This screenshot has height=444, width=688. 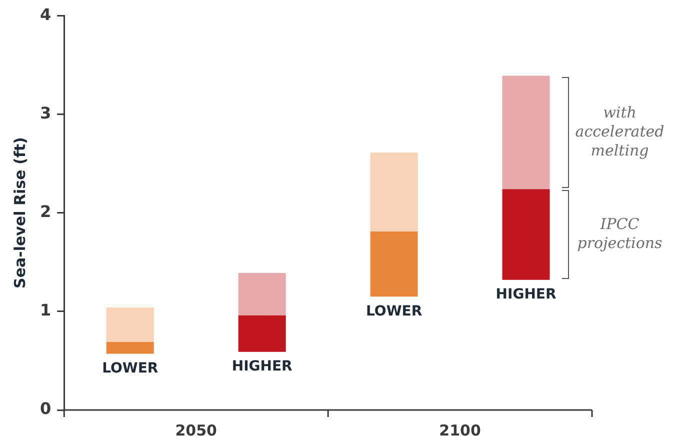 What do you see at coordinates (46, 14) in the screenshot?
I see `y-tick-label: 4` at bounding box center [46, 14].